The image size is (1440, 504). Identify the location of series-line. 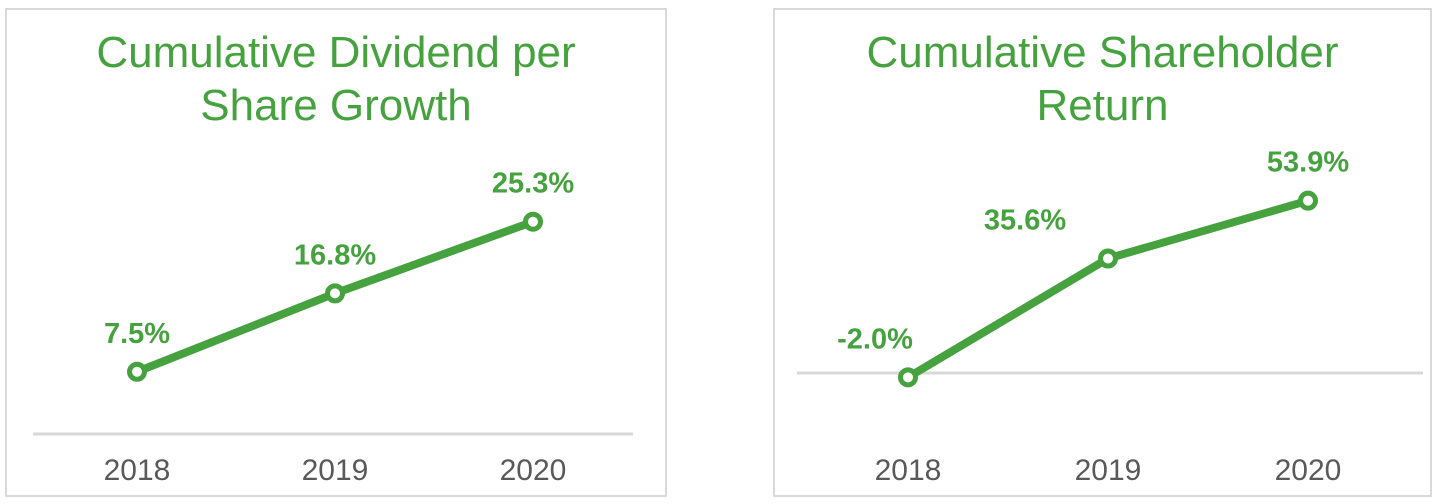
(1108, 289).